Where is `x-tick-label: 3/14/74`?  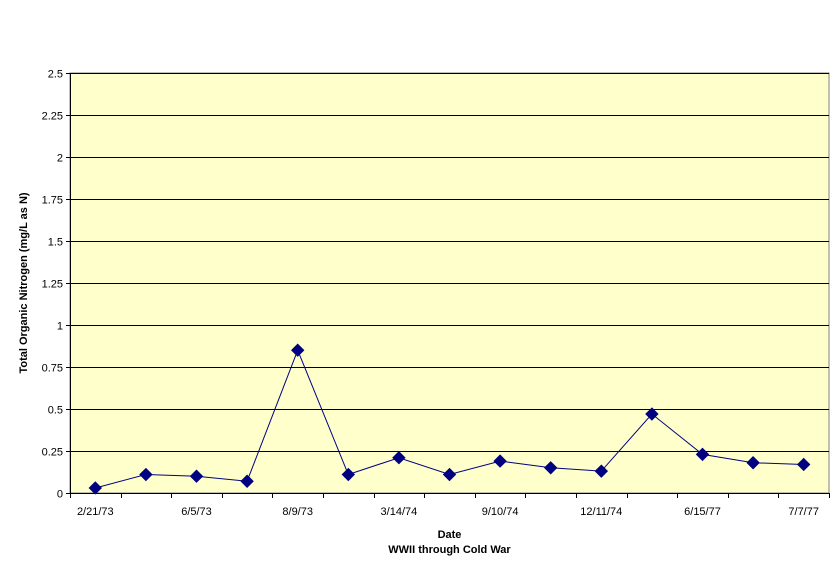 x-tick-label: 3/14/74 is located at coordinates (399, 512).